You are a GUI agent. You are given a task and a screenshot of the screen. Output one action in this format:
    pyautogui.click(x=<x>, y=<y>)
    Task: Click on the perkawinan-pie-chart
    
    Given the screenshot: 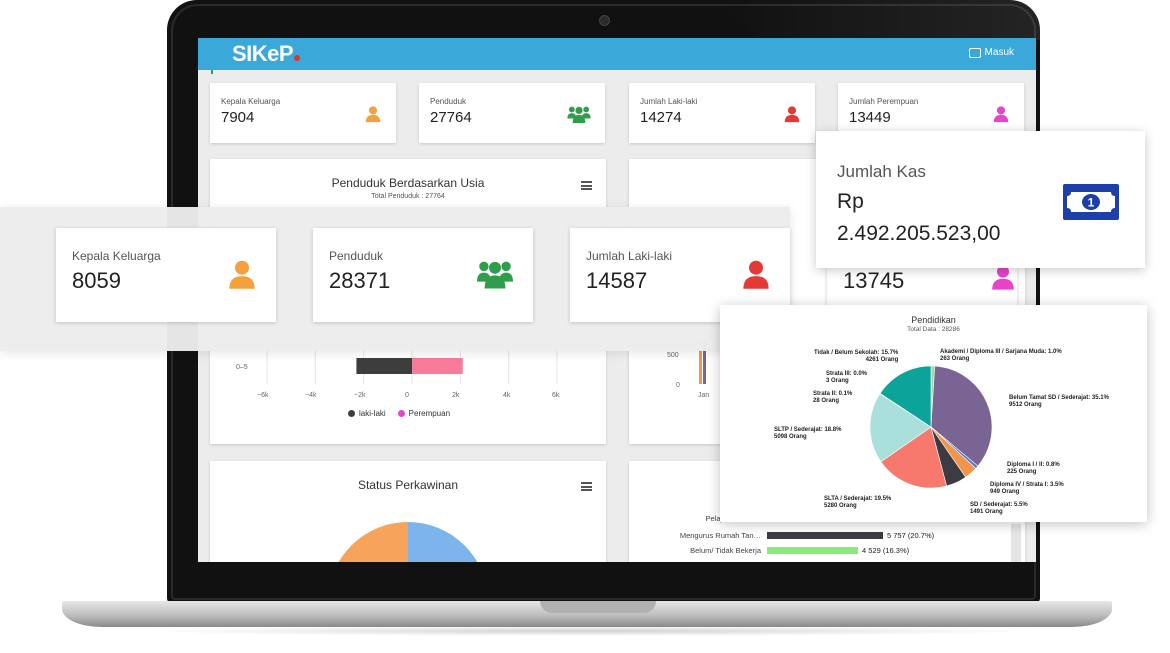 What is the action you would take?
    pyautogui.click(x=408, y=542)
    